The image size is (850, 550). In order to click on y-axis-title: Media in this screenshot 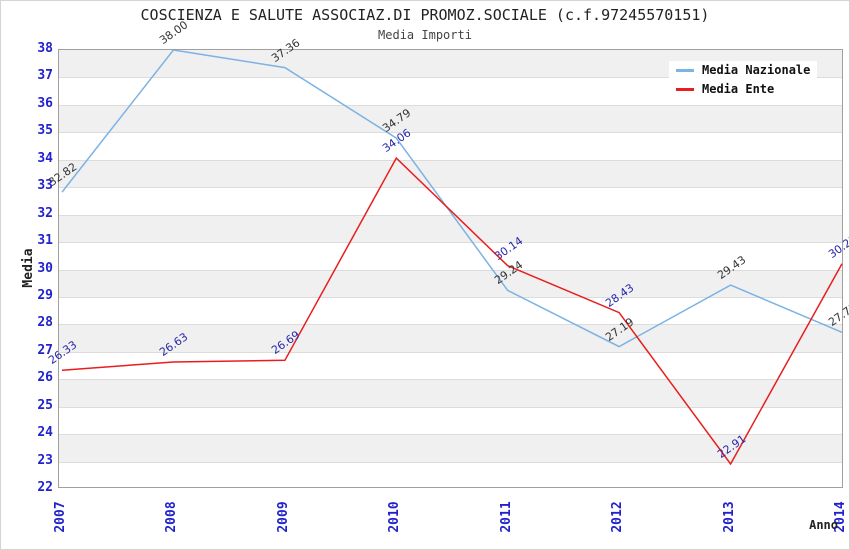, I will do `click(28, 268)`.